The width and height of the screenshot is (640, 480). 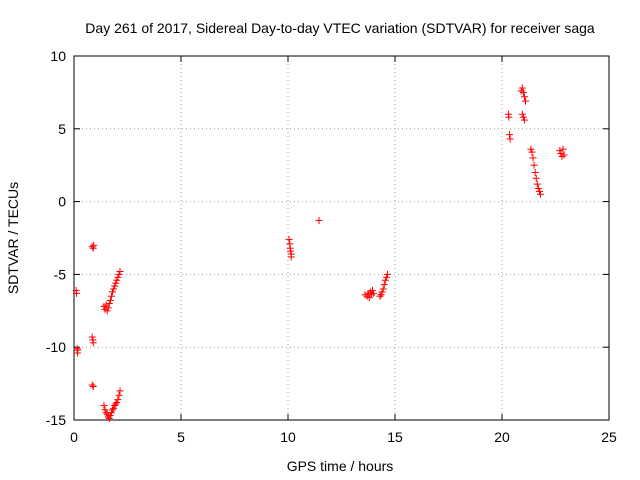 What do you see at coordinates (60, 274) in the screenshot?
I see `y-tick-label: -5` at bounding box center [60, 274].